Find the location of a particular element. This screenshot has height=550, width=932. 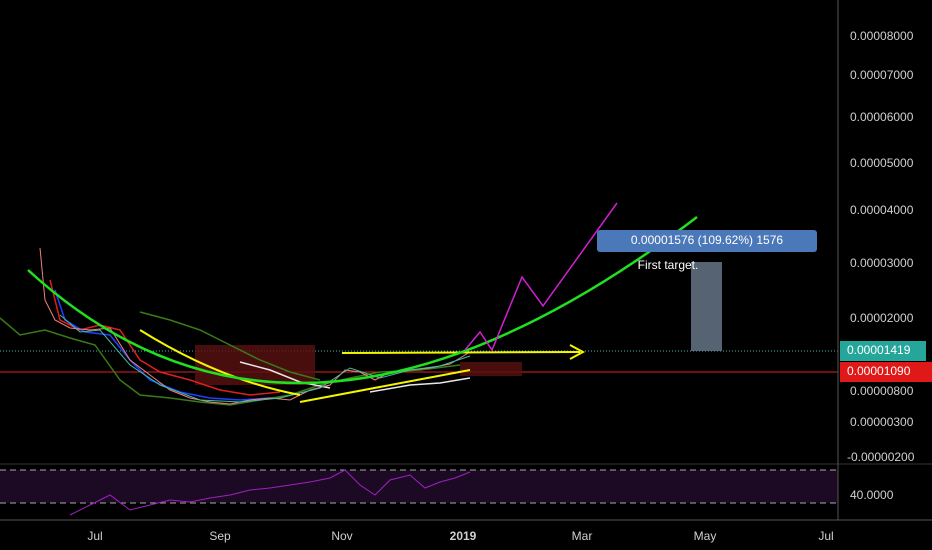

trend-line is located at coordinates (385, 386).